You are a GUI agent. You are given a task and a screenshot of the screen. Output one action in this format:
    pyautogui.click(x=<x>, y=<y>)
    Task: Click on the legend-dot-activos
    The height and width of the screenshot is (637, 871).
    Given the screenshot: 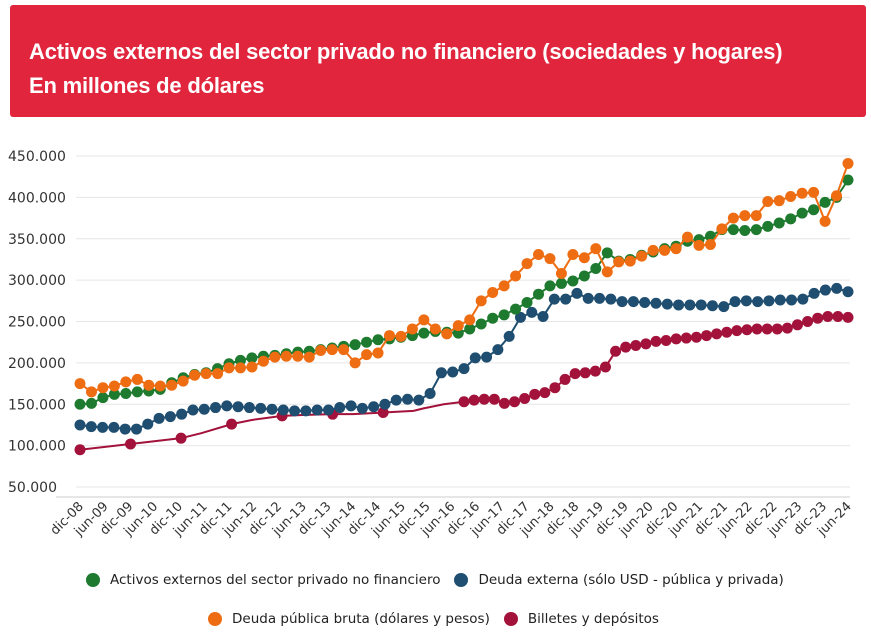 What is the action you would take?
    pyautogui.click(x=93, y=580)
    